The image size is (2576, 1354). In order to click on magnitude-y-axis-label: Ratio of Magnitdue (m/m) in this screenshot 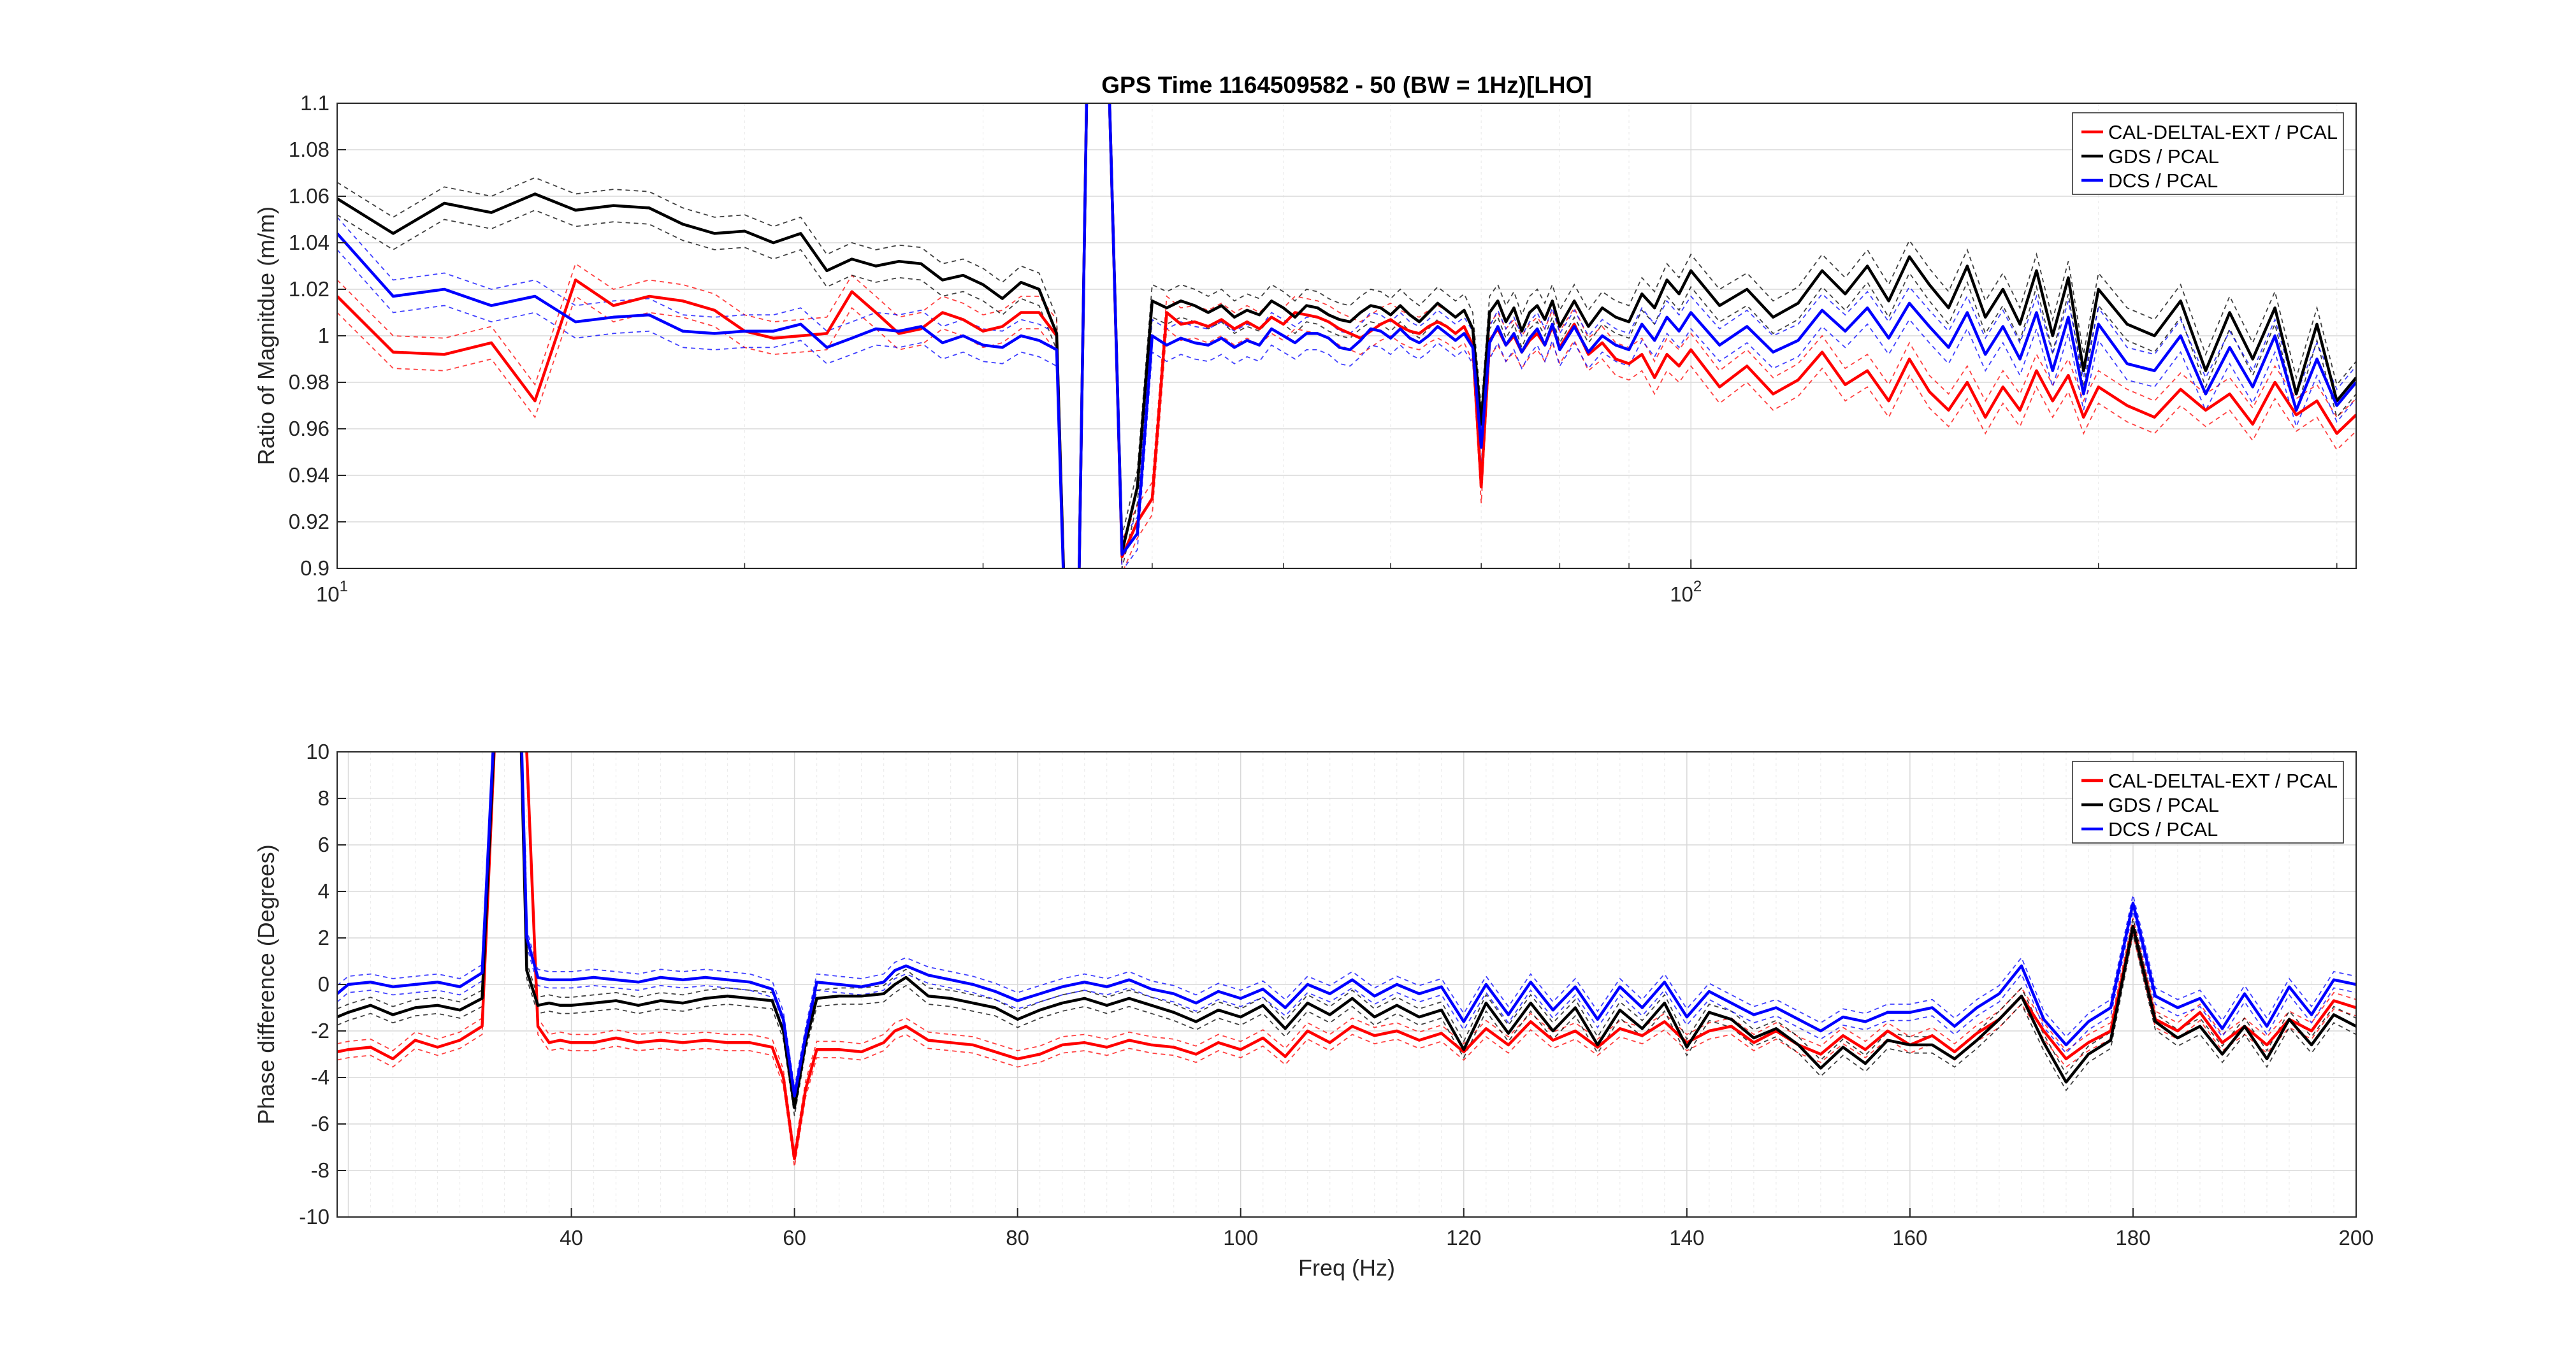, I will do `click(266, 336)`.